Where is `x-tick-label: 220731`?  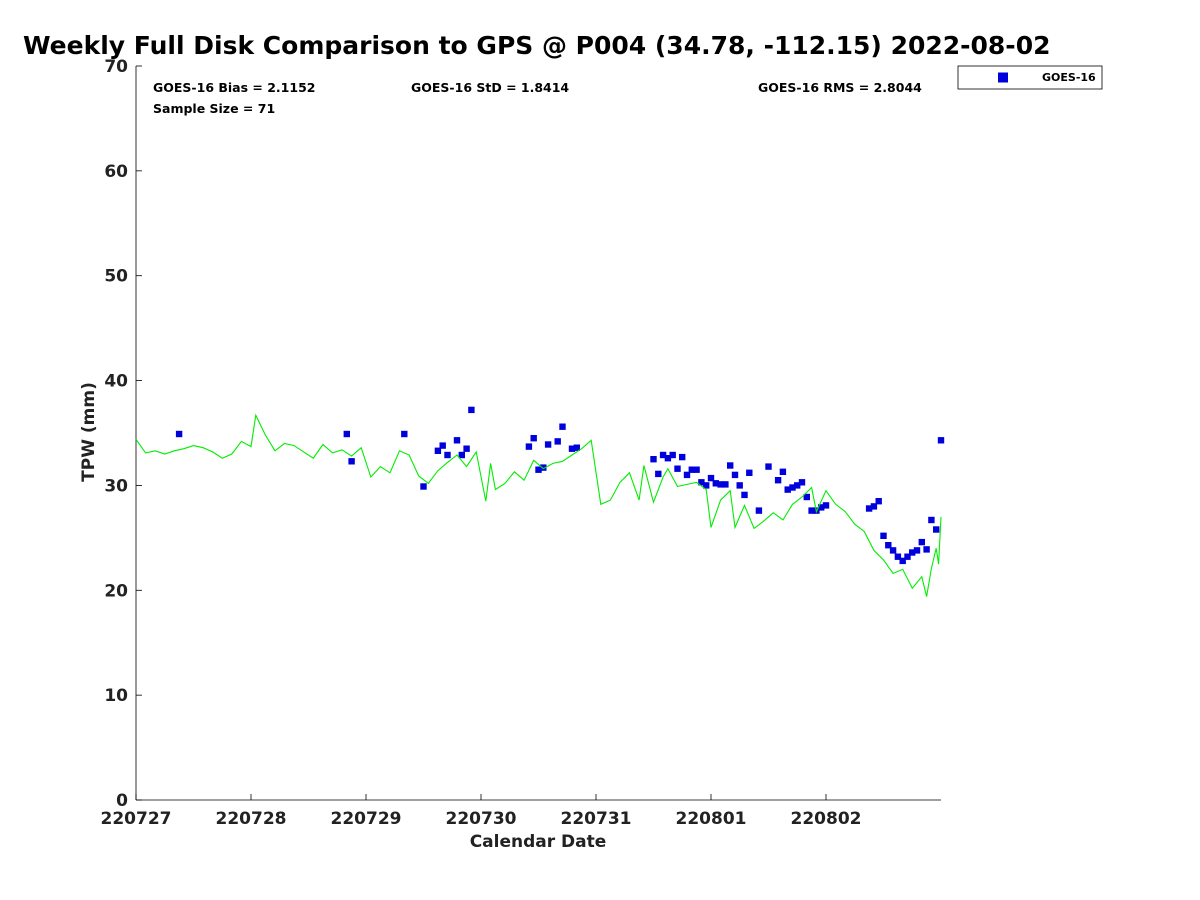 x-tick-label: 220731 is located at coordinates (596, 819).